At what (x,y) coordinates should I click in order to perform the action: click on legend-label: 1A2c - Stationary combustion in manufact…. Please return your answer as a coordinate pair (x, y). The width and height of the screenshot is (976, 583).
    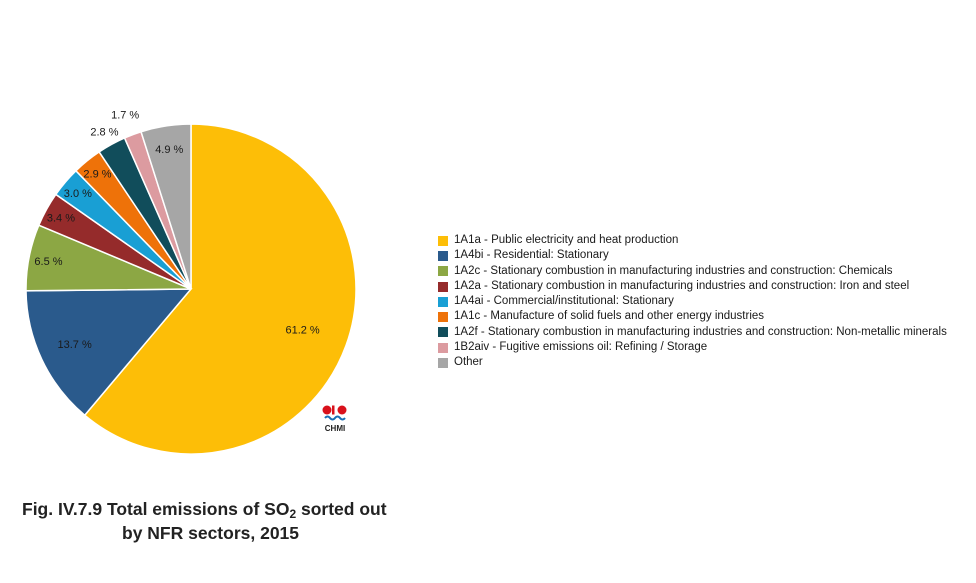
    Looking at the image, I should click on (673, 270).